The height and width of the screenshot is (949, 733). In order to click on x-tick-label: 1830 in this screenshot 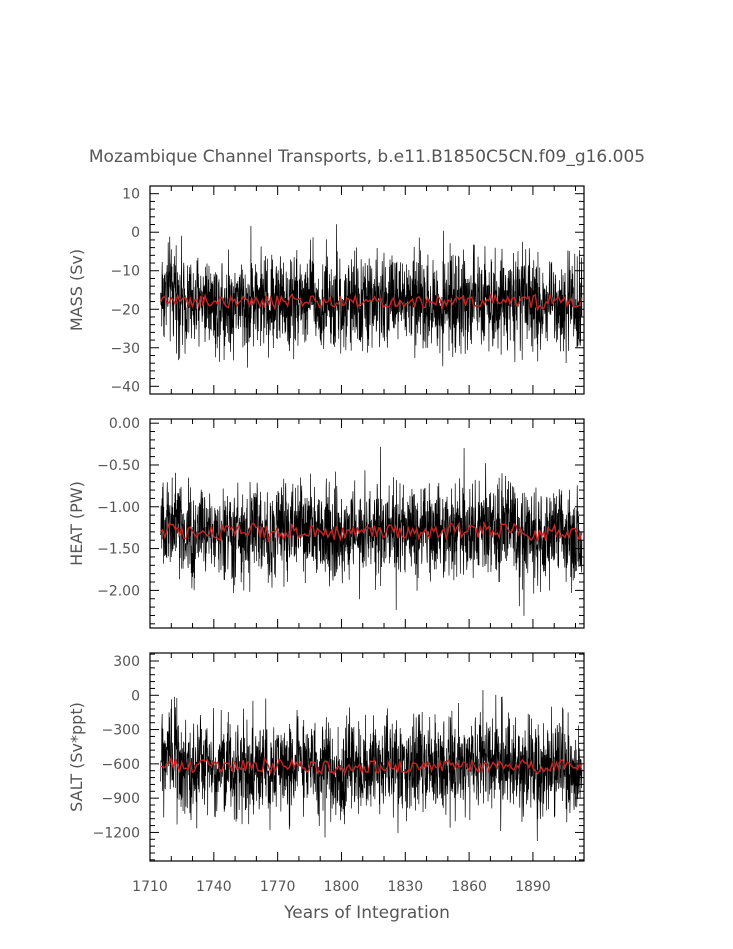, I will do `click(405, 887)`.